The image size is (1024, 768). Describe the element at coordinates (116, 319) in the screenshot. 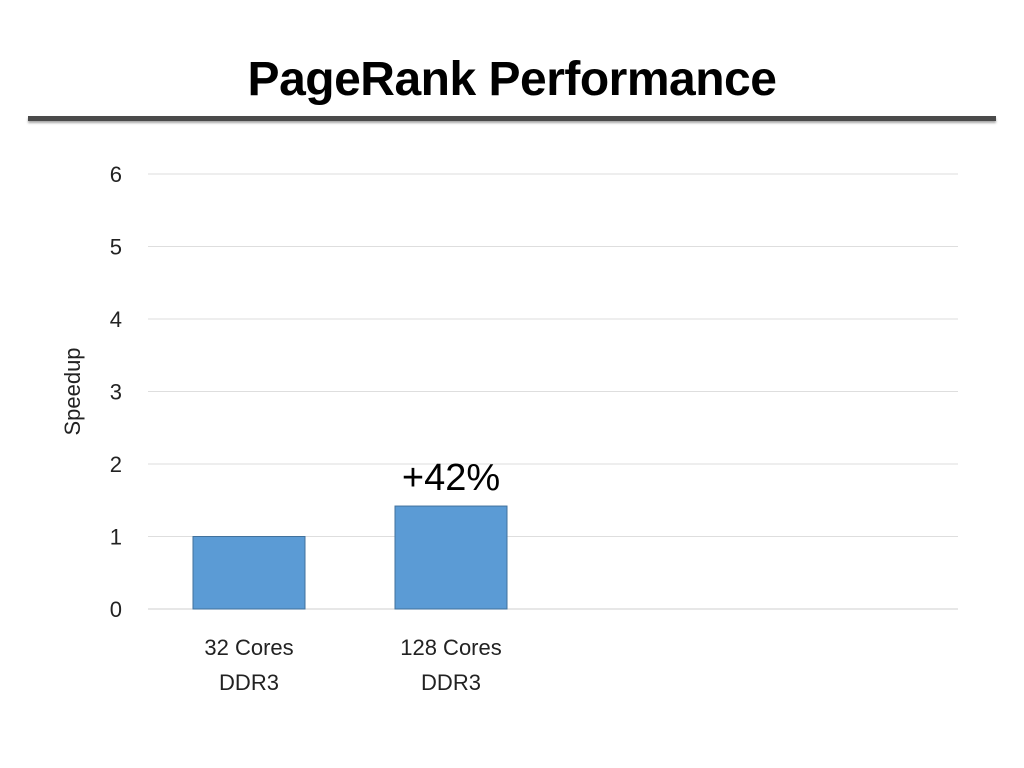

I see `y-tick-label: 4` at that location.